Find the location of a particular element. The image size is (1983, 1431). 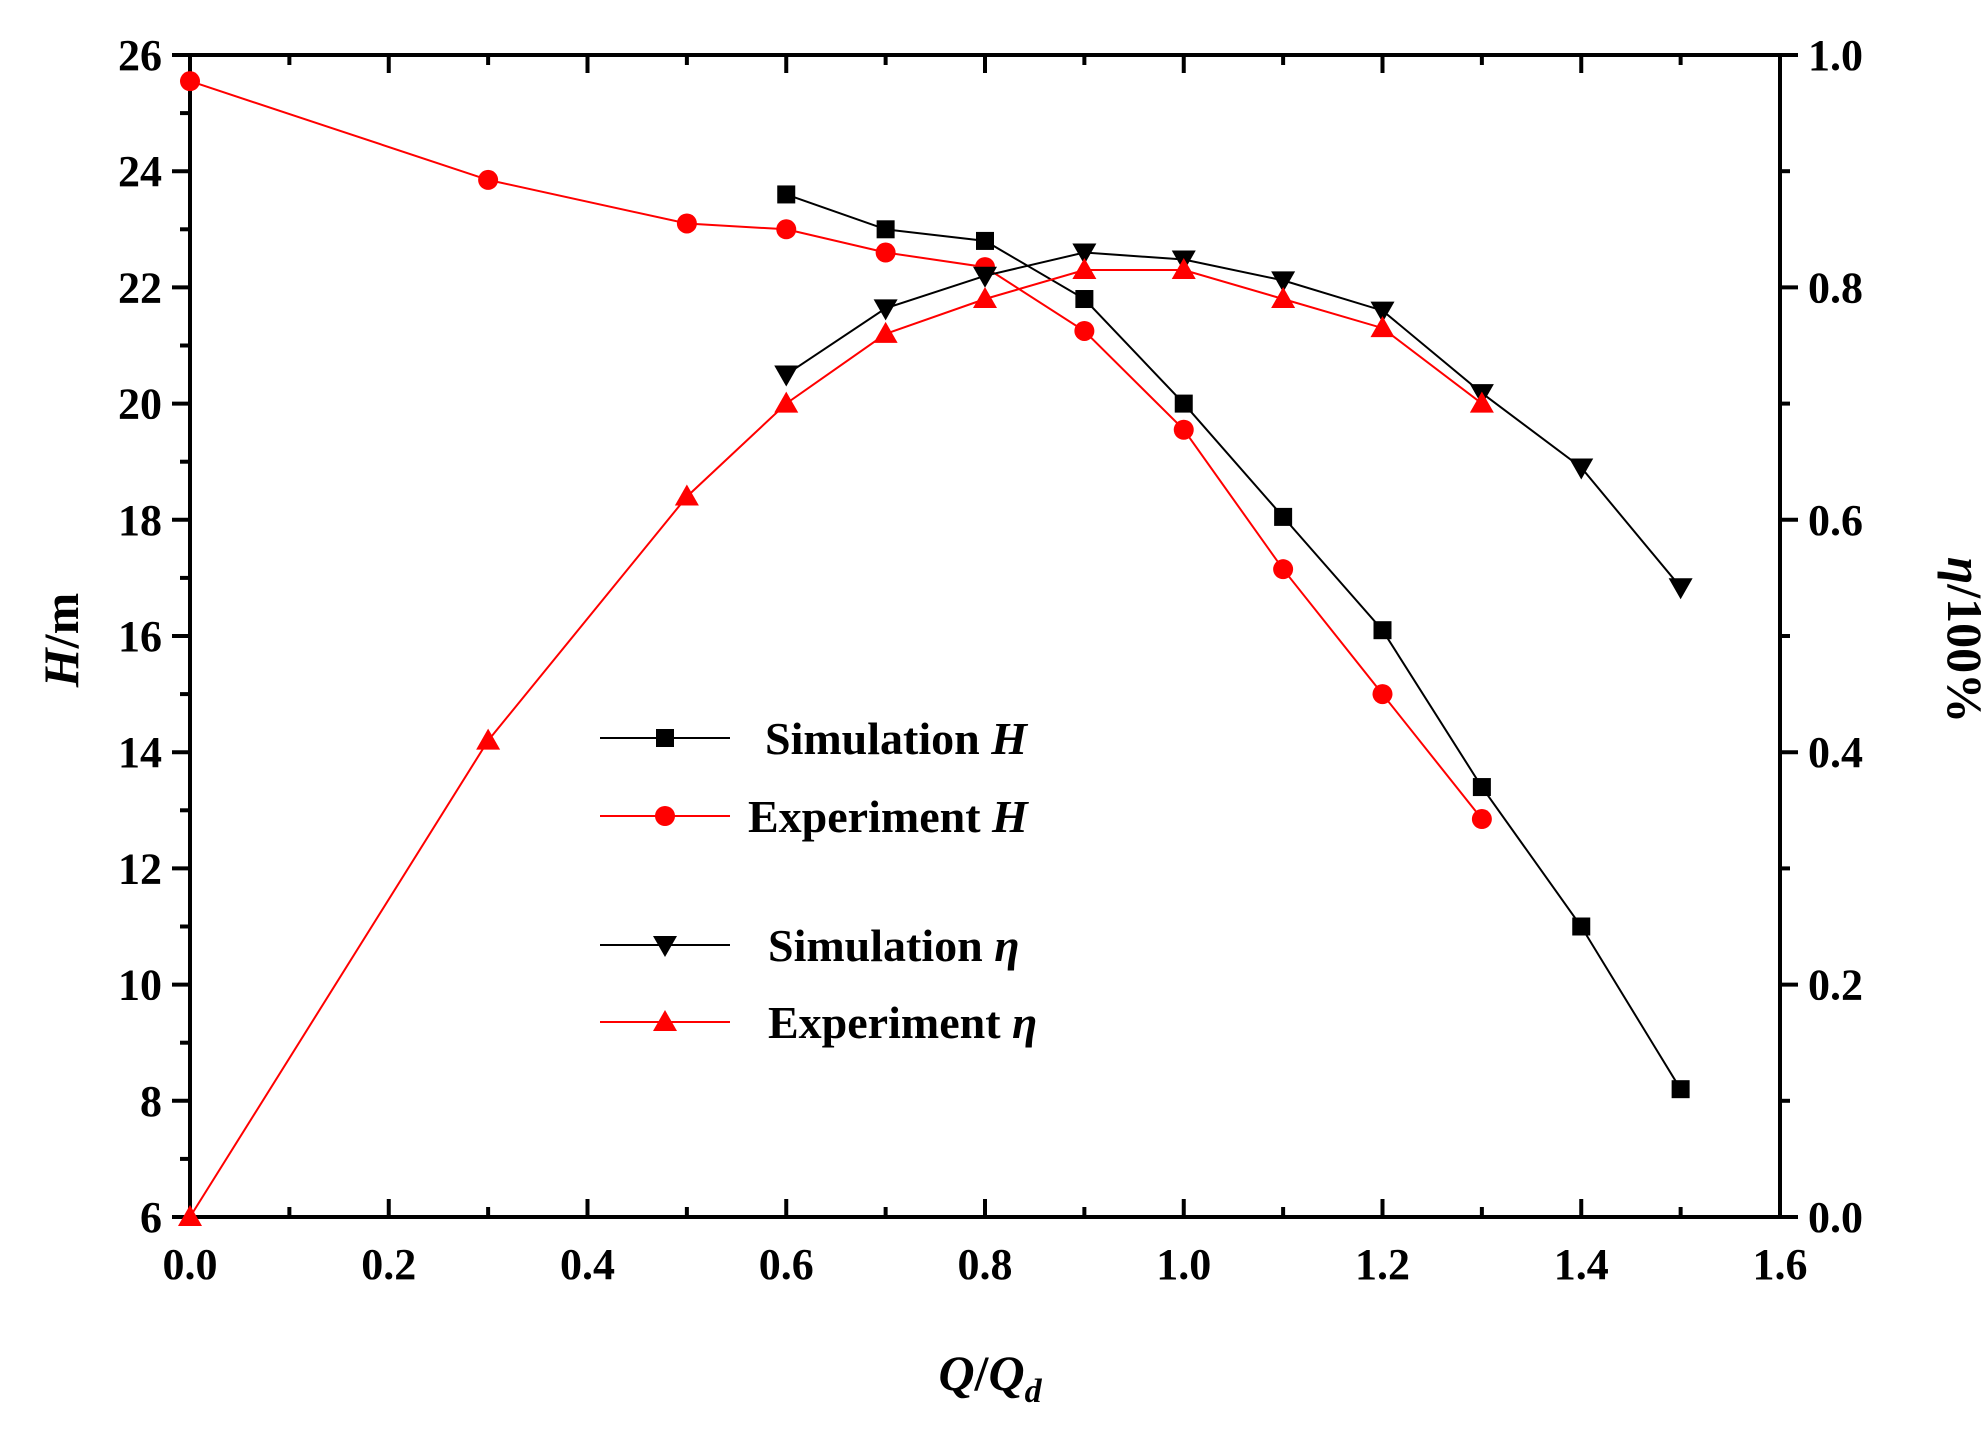

y-left-axis-title: H/m is located at coordinates (61, 640).